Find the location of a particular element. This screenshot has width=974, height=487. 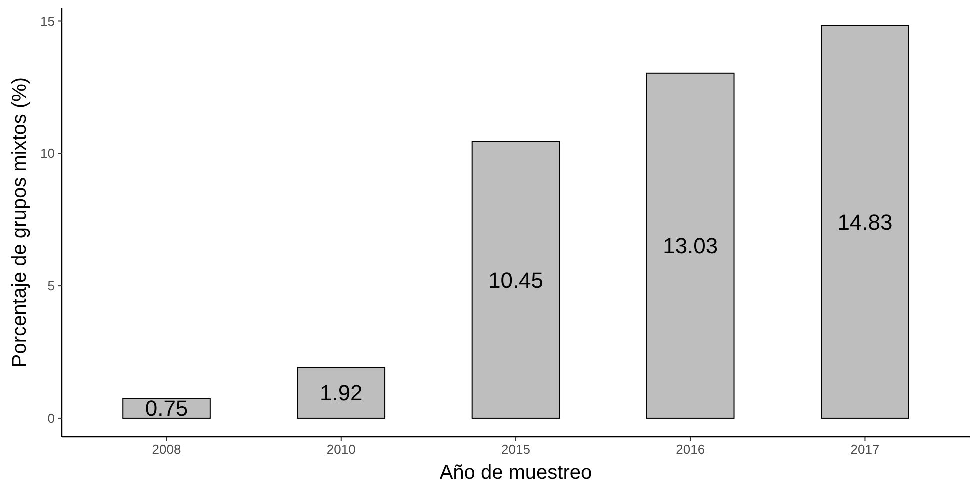

y-tick-label: 0 is located at coordinates (51, 418).